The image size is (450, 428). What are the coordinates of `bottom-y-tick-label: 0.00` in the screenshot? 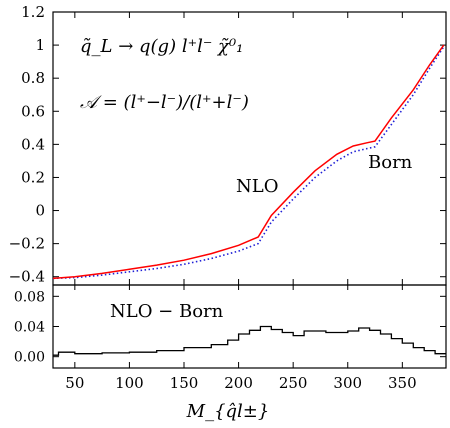 It's located at (29, 358).